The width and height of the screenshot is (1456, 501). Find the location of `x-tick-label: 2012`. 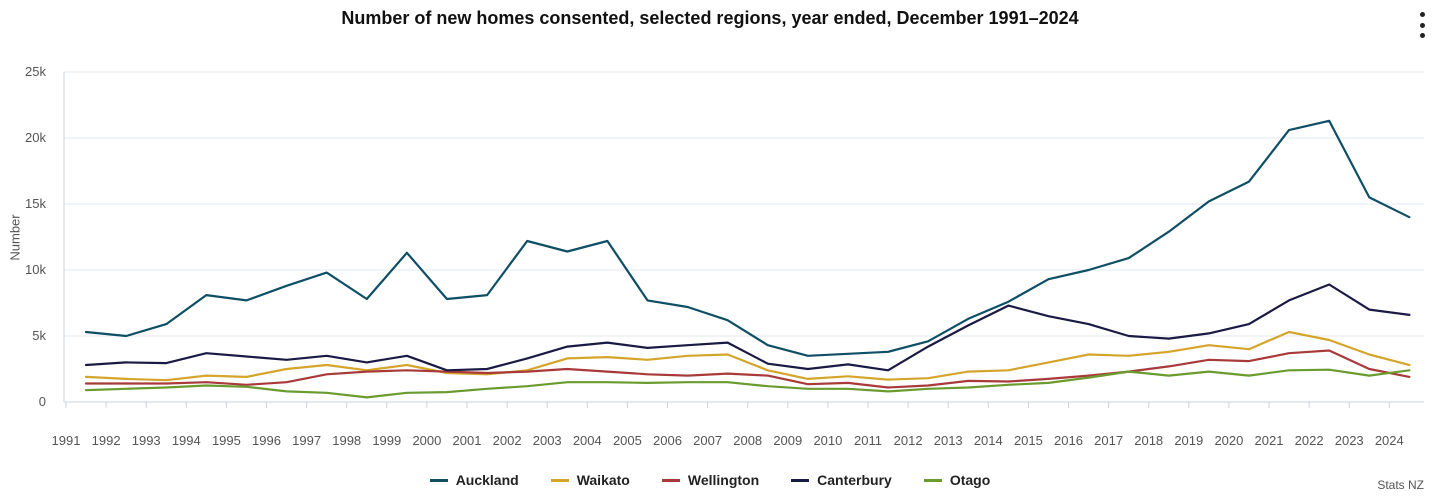

x-tick-label: 2012 is located at coordinates (908, 440).